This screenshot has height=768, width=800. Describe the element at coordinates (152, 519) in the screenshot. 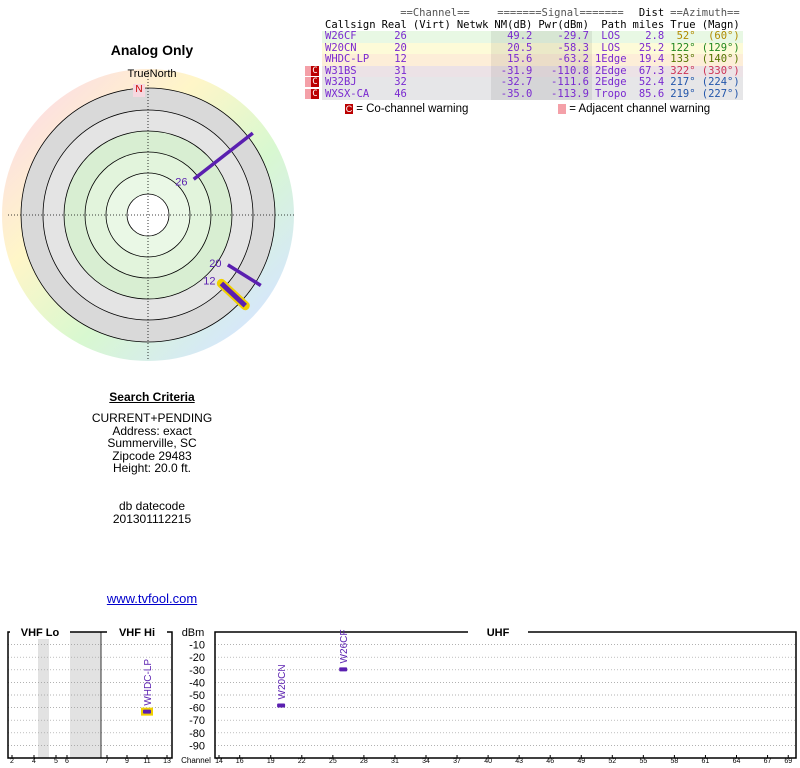

I see `db-line: 201301112215` at that location.